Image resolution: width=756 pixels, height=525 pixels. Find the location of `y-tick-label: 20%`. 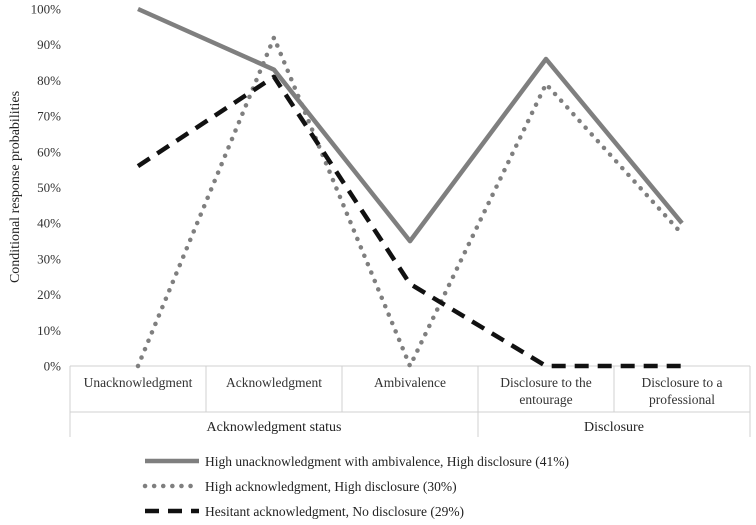

y-tick-label: 20% is located at coordinates (49, 294).